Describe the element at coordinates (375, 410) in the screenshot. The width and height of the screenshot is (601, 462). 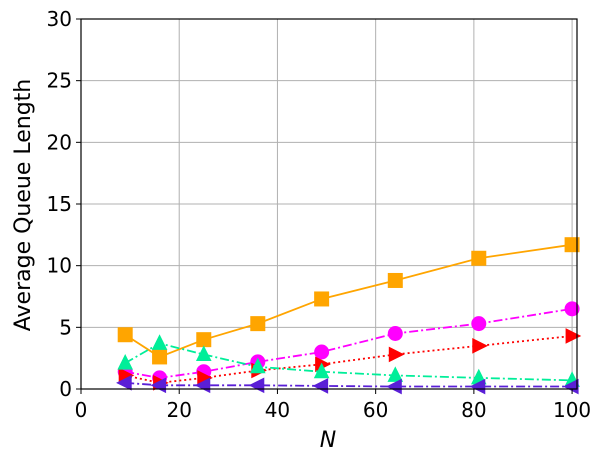
I see `x-tick-label: 60` at that location.